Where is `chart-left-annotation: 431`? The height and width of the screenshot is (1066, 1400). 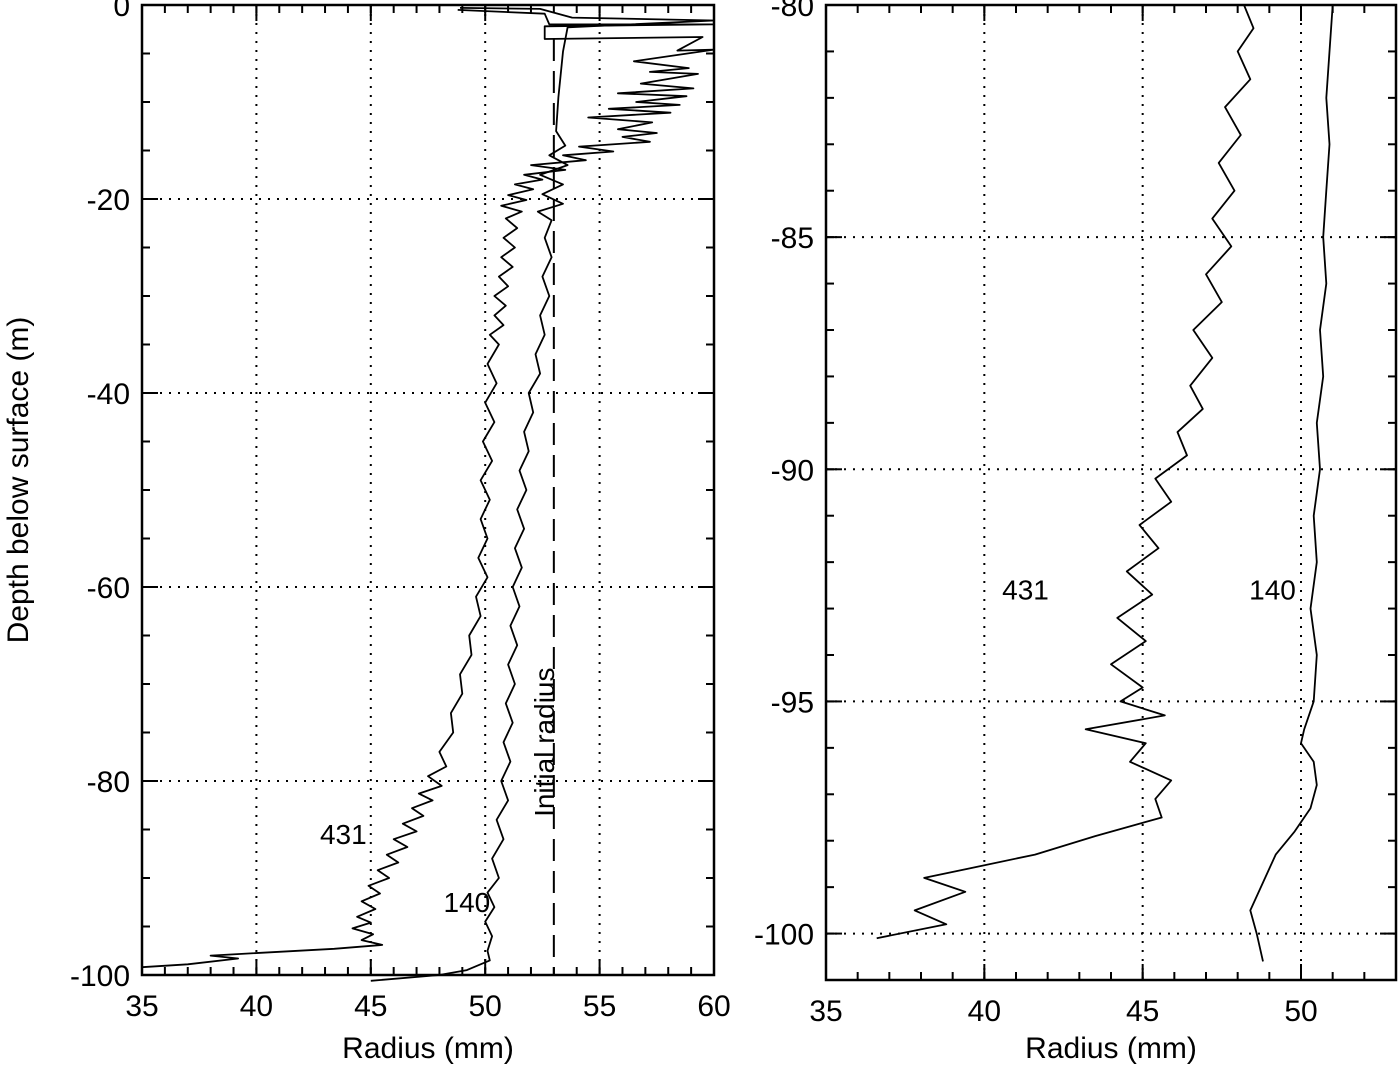
chart-left-annotation: 431 is located at coordinates (343, 834).